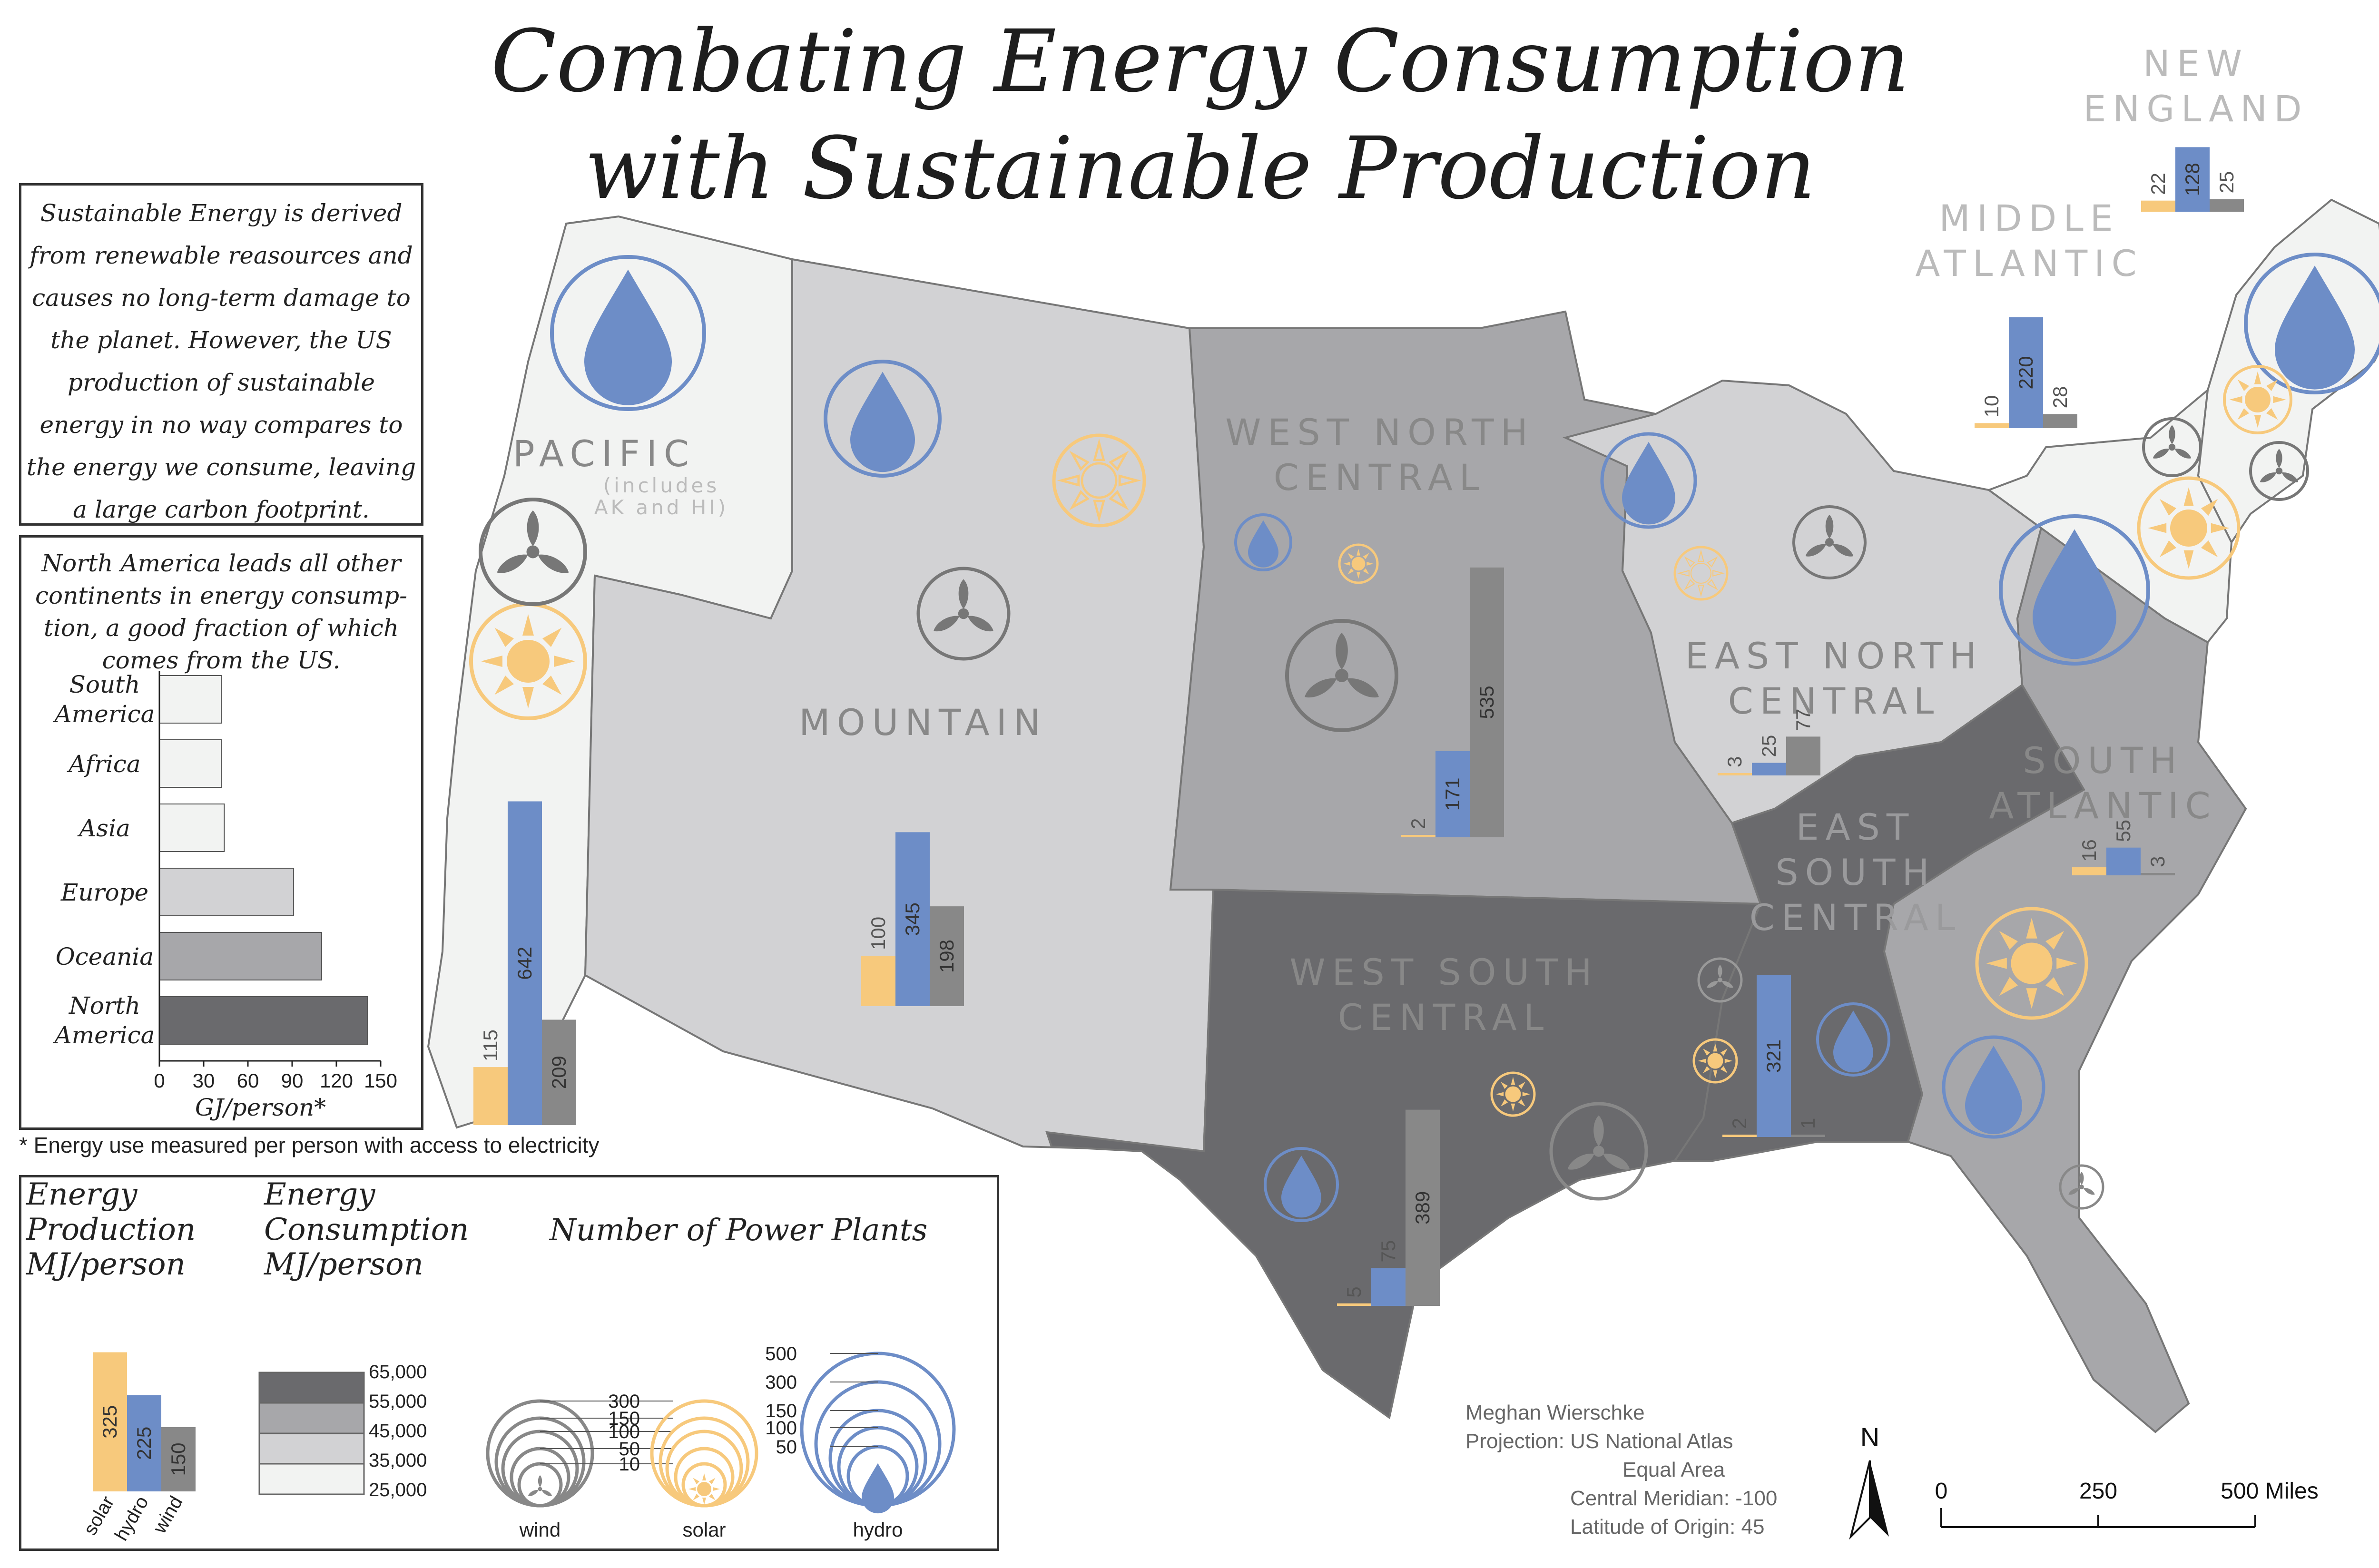 The image size is (2379, 1568). Describe the element at coordinates (2226, 182) in the screenshot. I see `bar-label-ne-wind: 25` at that location.